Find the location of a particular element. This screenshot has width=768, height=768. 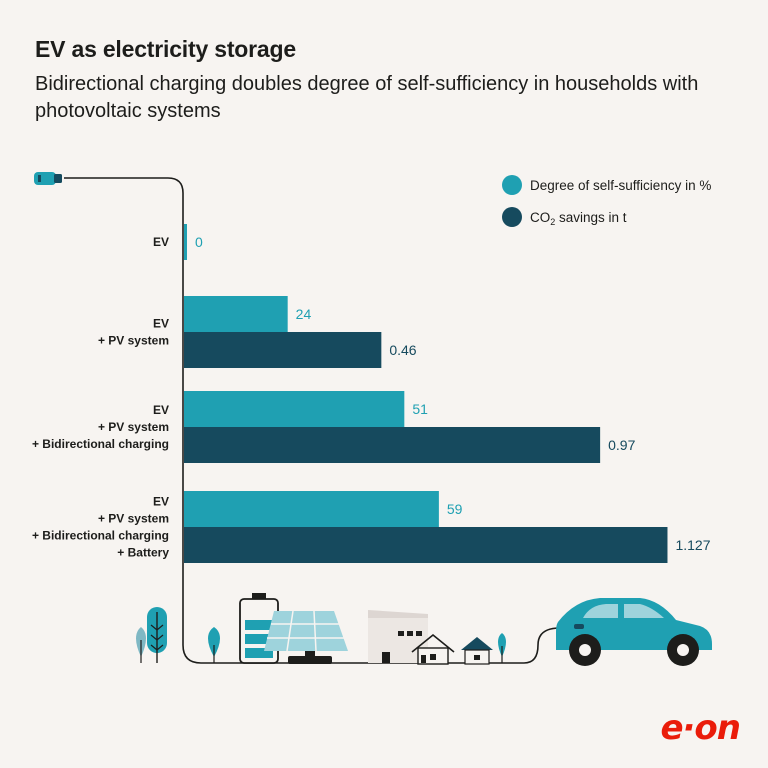

legend-label-co2: CO2 savings in t is located at coordinates (578, 218).